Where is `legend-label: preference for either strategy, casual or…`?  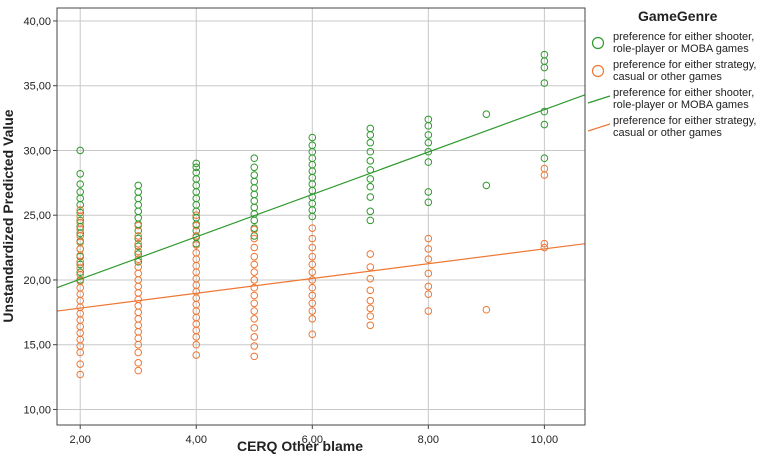 legend-label: preference for either strategy, casual or… is located at coordinates (684, 71).